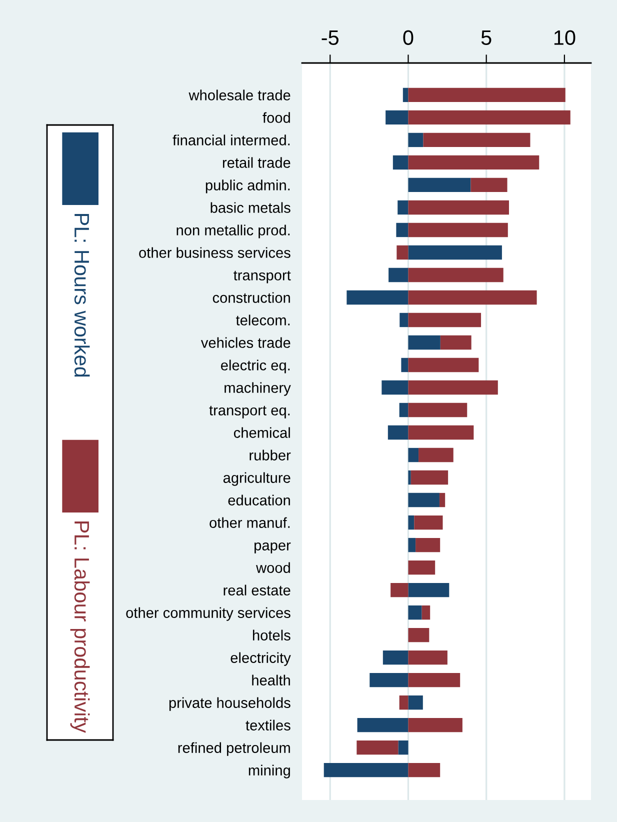  I want to click on y-tick-label: hotels, so click(271, 635).